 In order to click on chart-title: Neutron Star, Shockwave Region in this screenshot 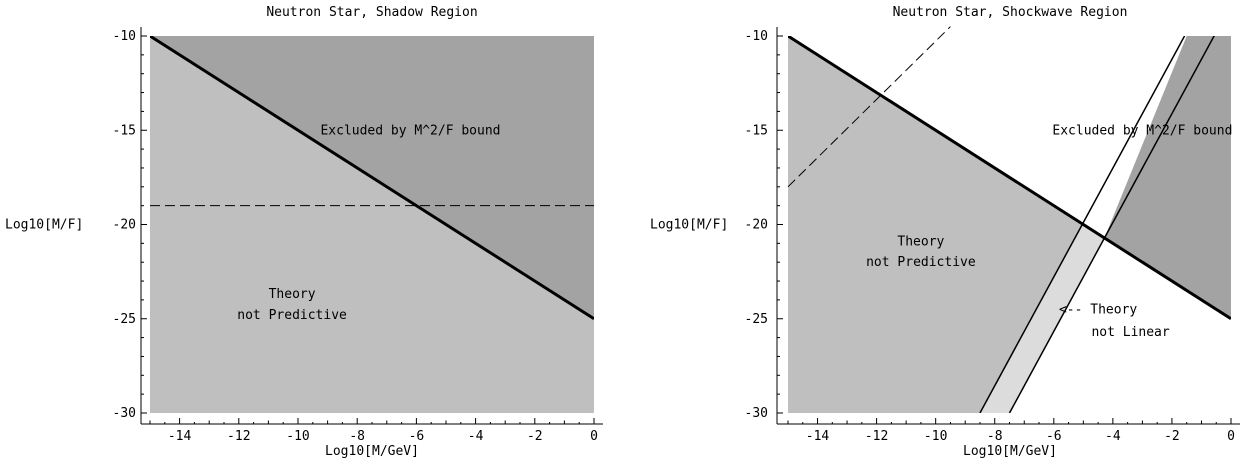, I will do `click(1010, 12)`.